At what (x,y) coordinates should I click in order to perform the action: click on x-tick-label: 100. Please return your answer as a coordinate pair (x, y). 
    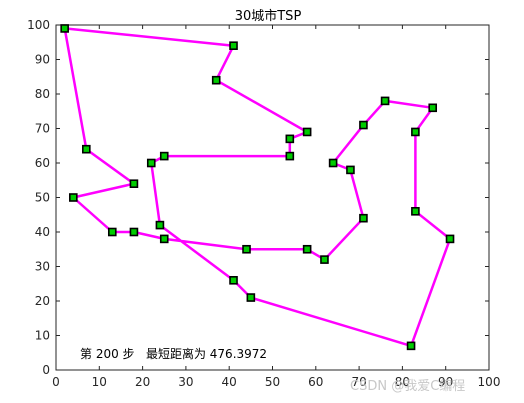
    Looking at the image, I should click on (489, 382).